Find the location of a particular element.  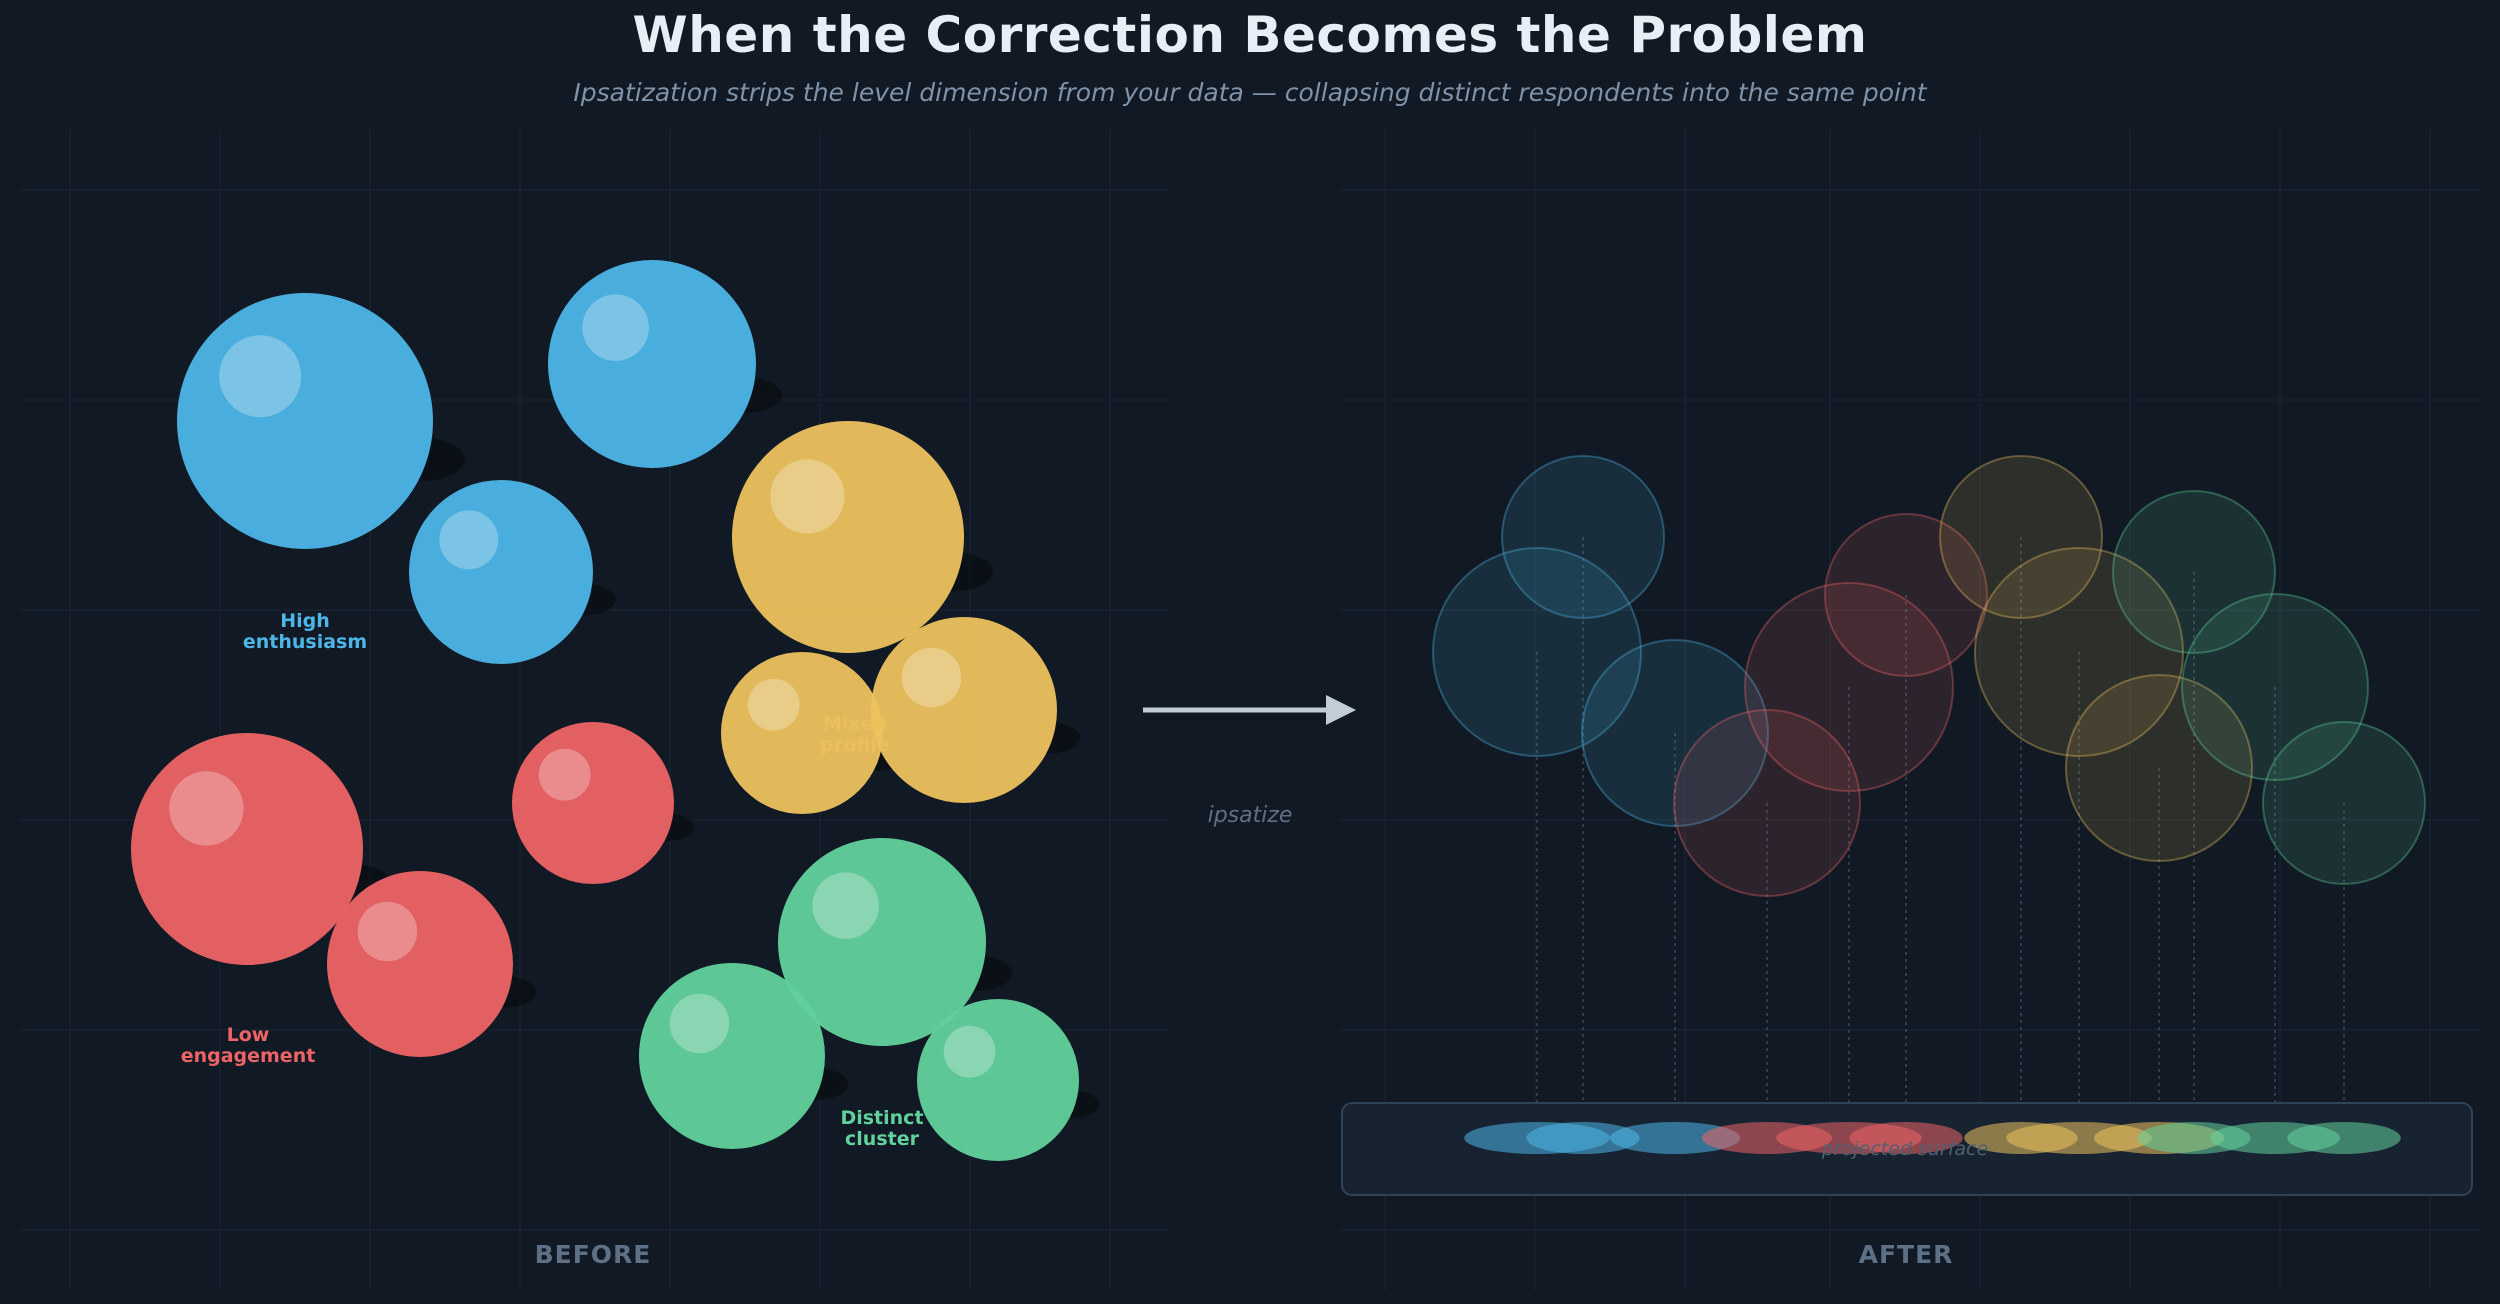

projected-point-mixed is located at coordinates (2021, 1138).